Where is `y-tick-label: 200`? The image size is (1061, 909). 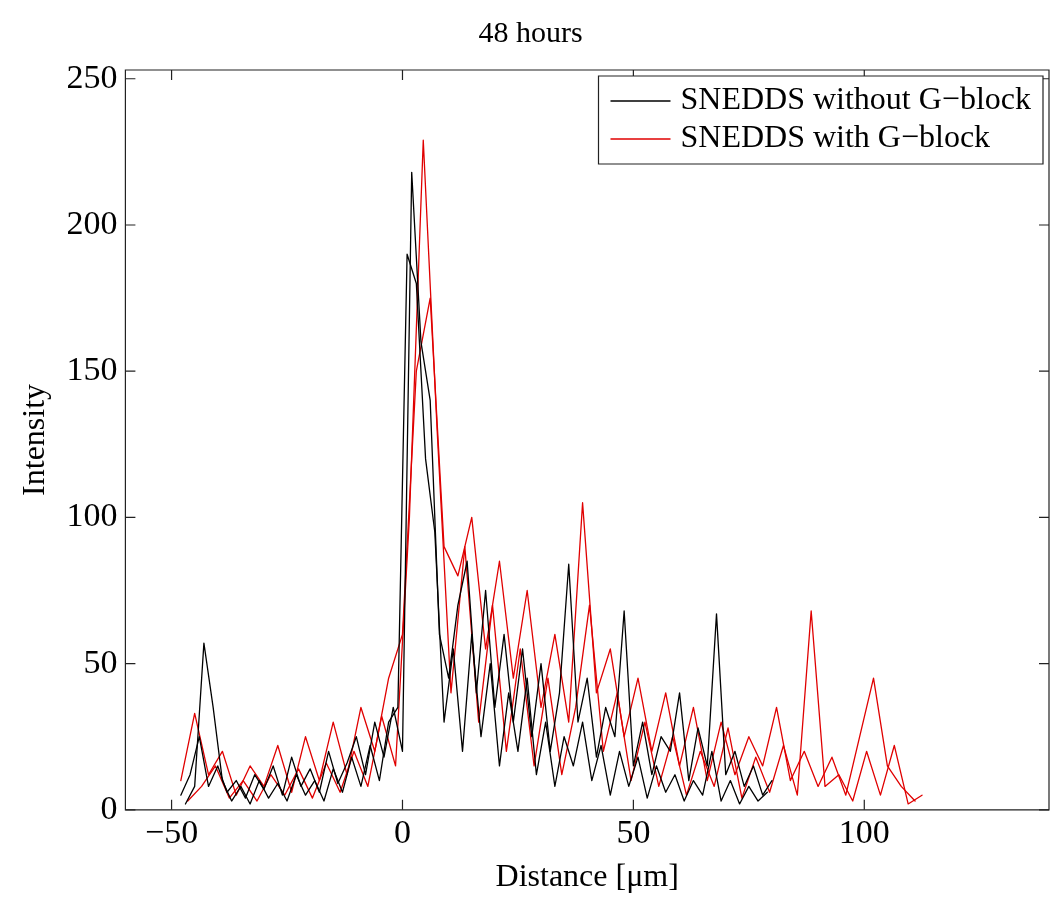 y-tick-label: 200 is located at coordinates (92, 222).